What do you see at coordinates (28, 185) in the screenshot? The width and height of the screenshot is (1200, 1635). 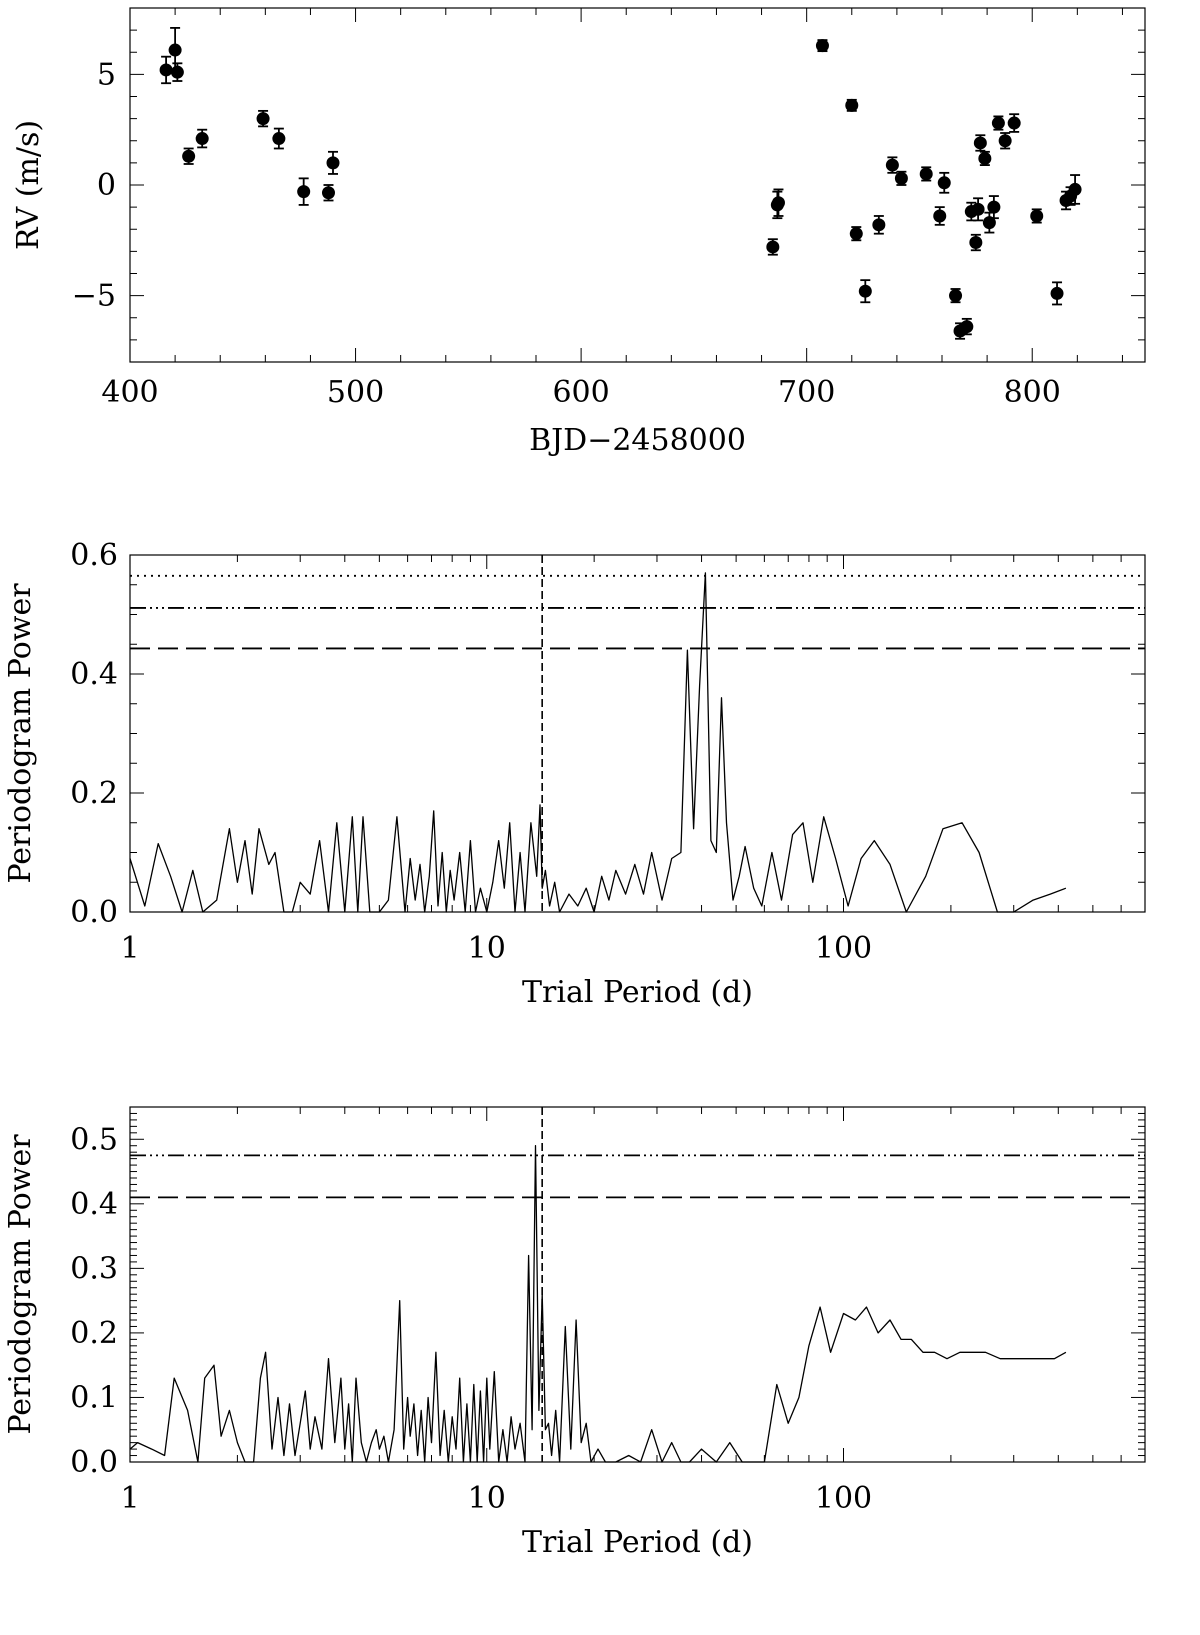 I see `y-axis-label: RV (m/s)` at bounding box center [28, 185].